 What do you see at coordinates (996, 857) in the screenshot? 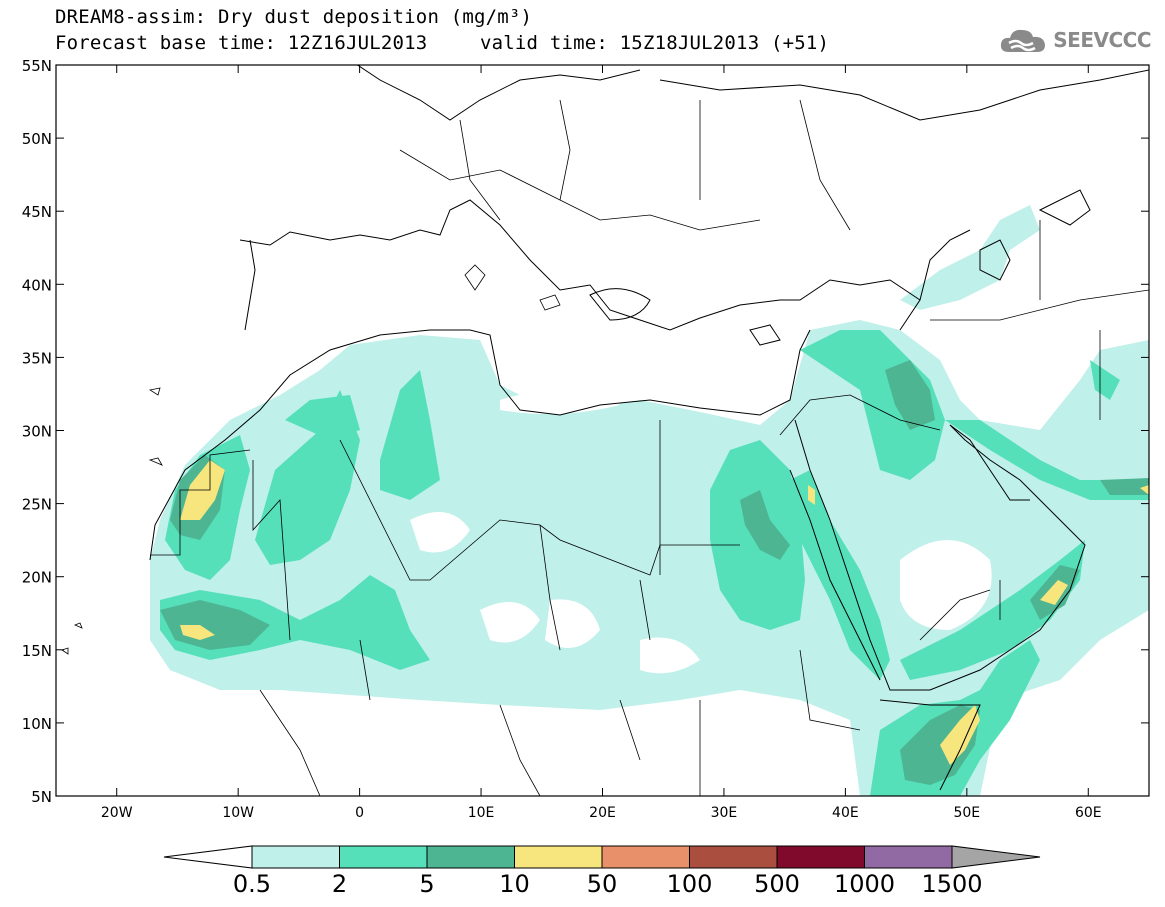
I see `colorbar-arrow-high` at bounding box center [996, 857].